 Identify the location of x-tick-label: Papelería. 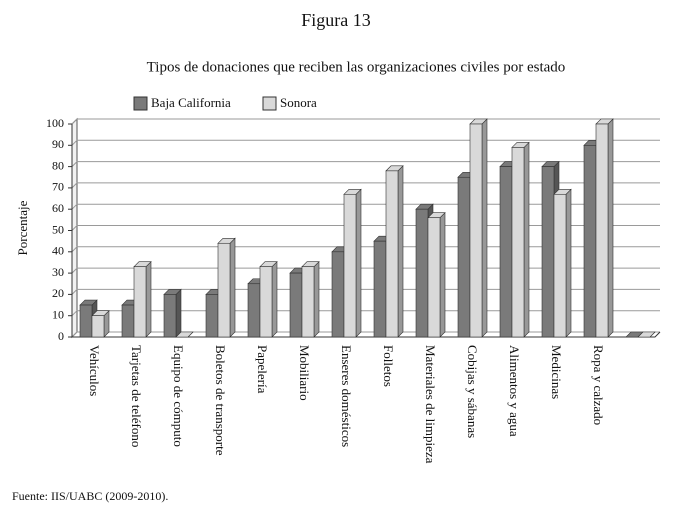
(262, 369).